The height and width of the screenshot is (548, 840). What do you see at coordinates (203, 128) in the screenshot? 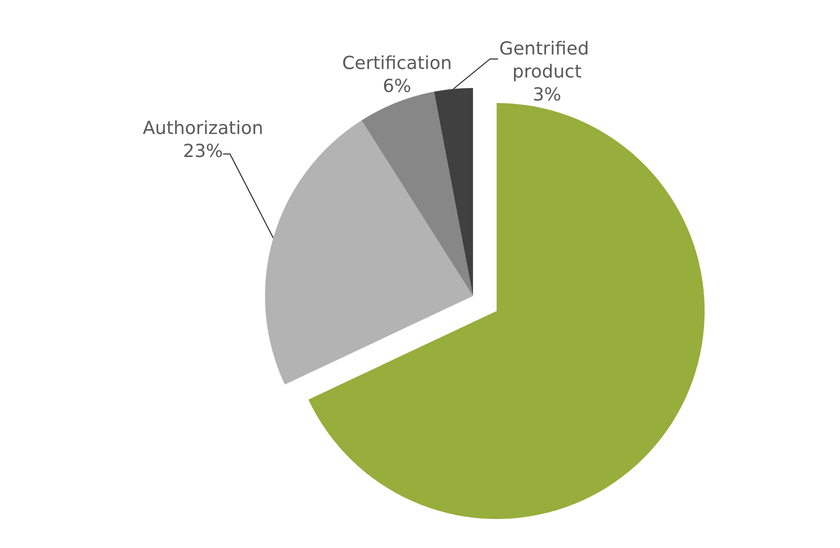
I see `slice-label: Authorization` at bounding box center [203, 128].